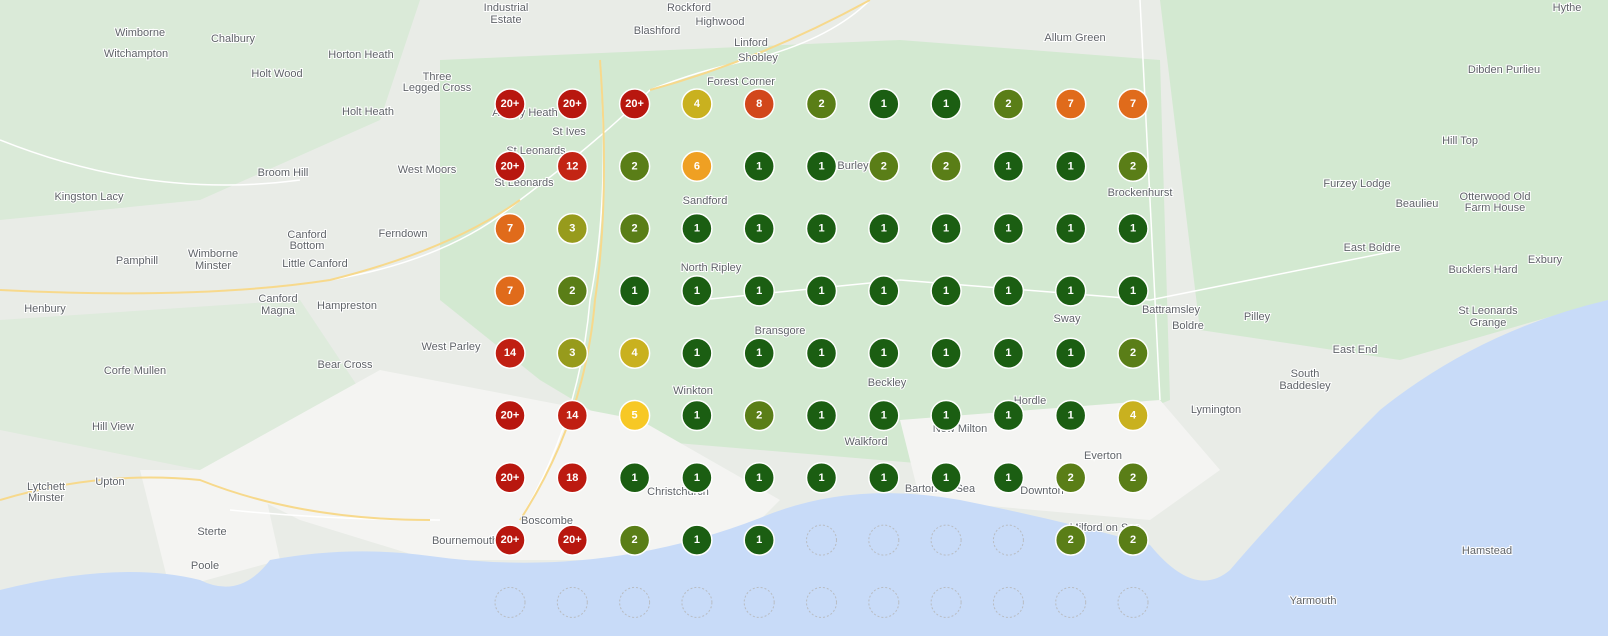 The height and width of the screenshot is (636, 1608). Describe the element at coordinates (634, 415) in the screenshot. I see `cell-marker: 5` at that location.